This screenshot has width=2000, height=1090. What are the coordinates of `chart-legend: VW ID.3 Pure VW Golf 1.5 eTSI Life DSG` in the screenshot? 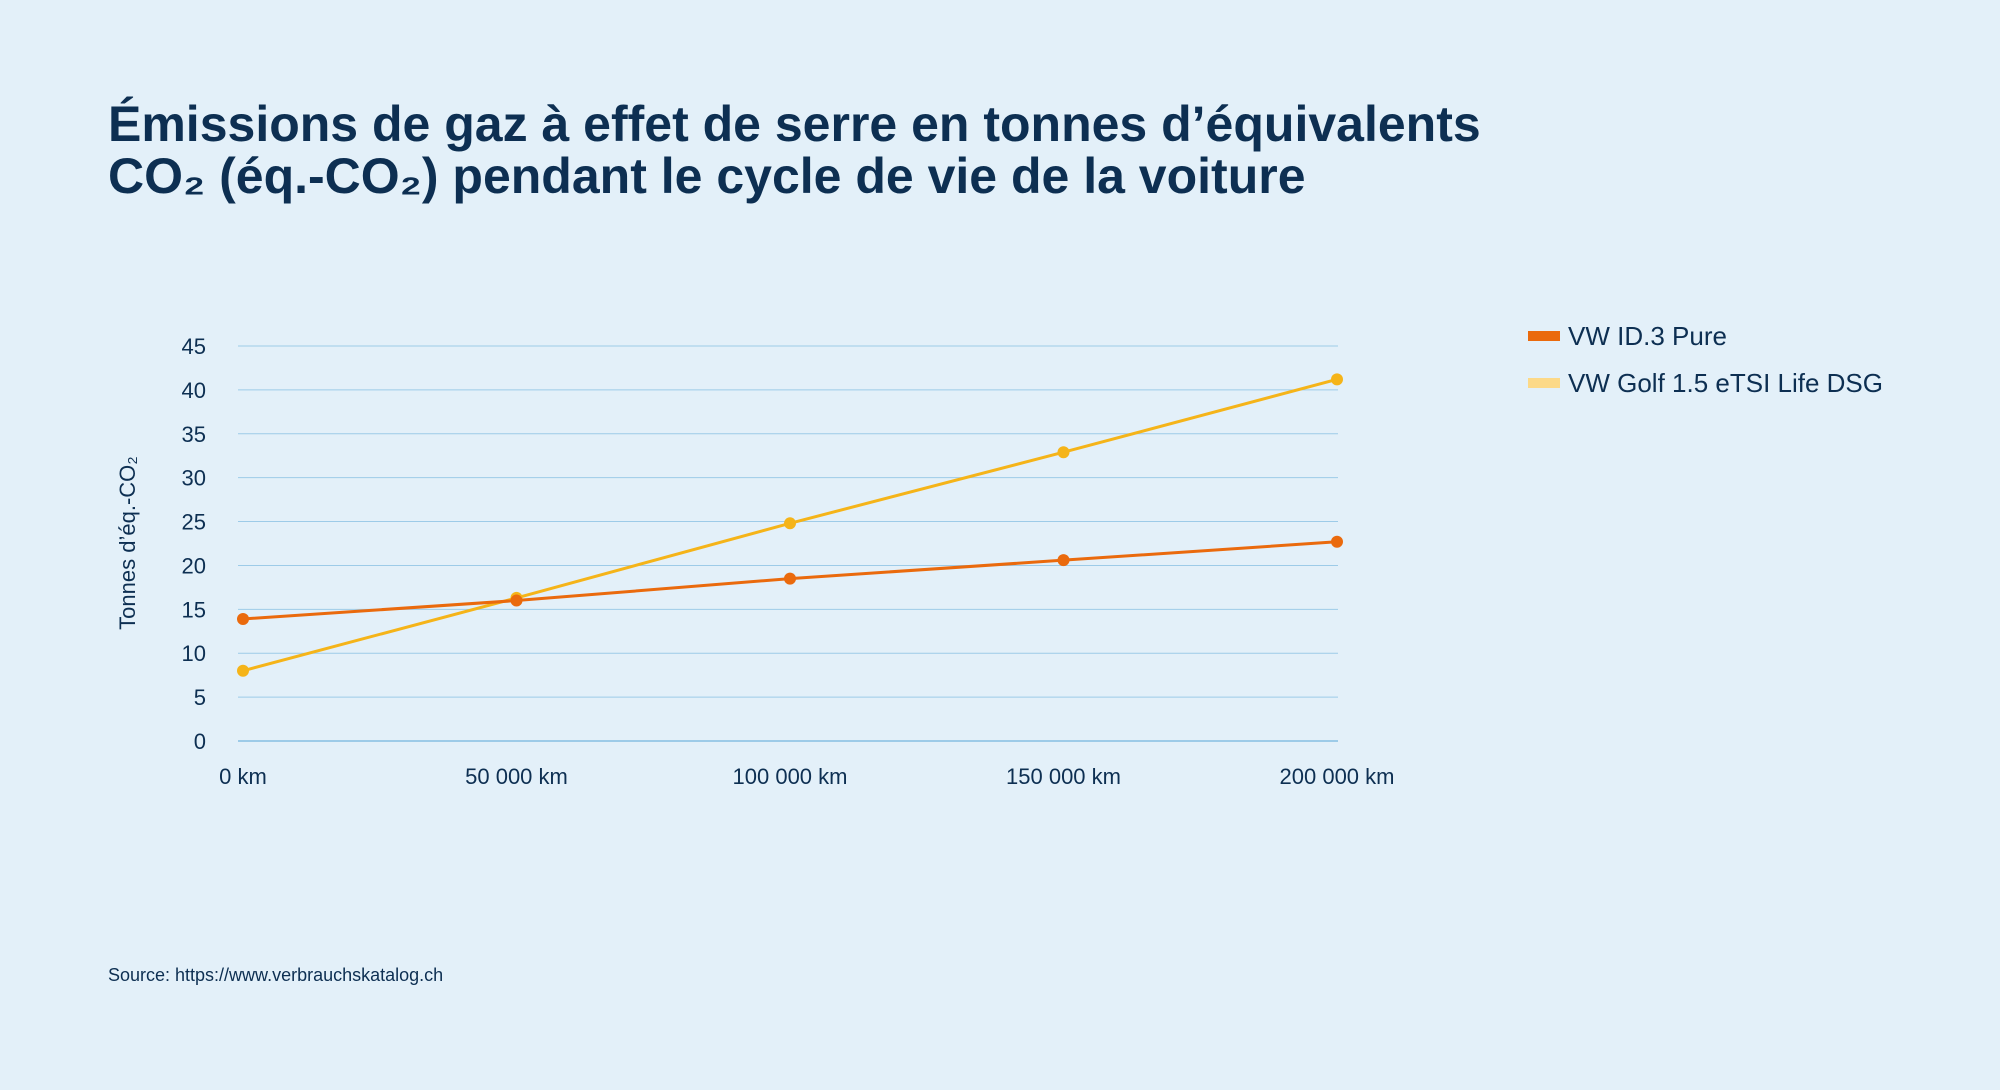 It's located at (1705, 365).